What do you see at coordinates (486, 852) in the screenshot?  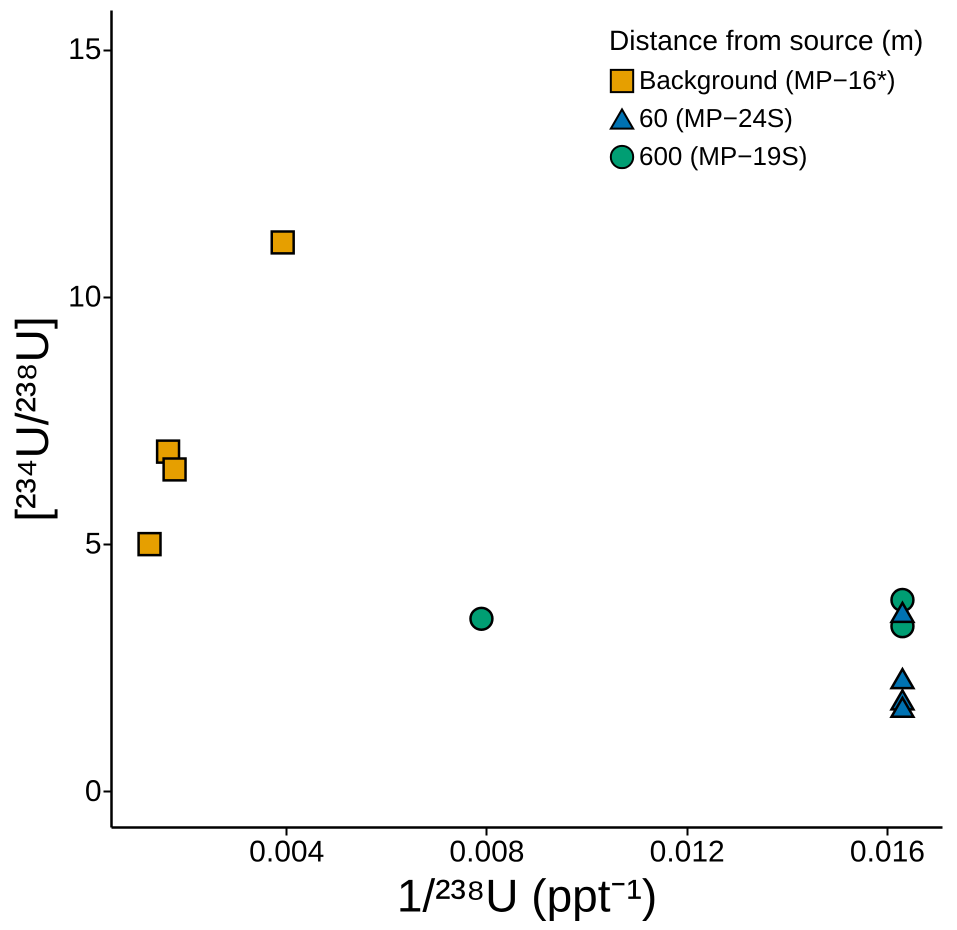 I see `x-tick-label: 0.008` at bounding box center [486, 852].